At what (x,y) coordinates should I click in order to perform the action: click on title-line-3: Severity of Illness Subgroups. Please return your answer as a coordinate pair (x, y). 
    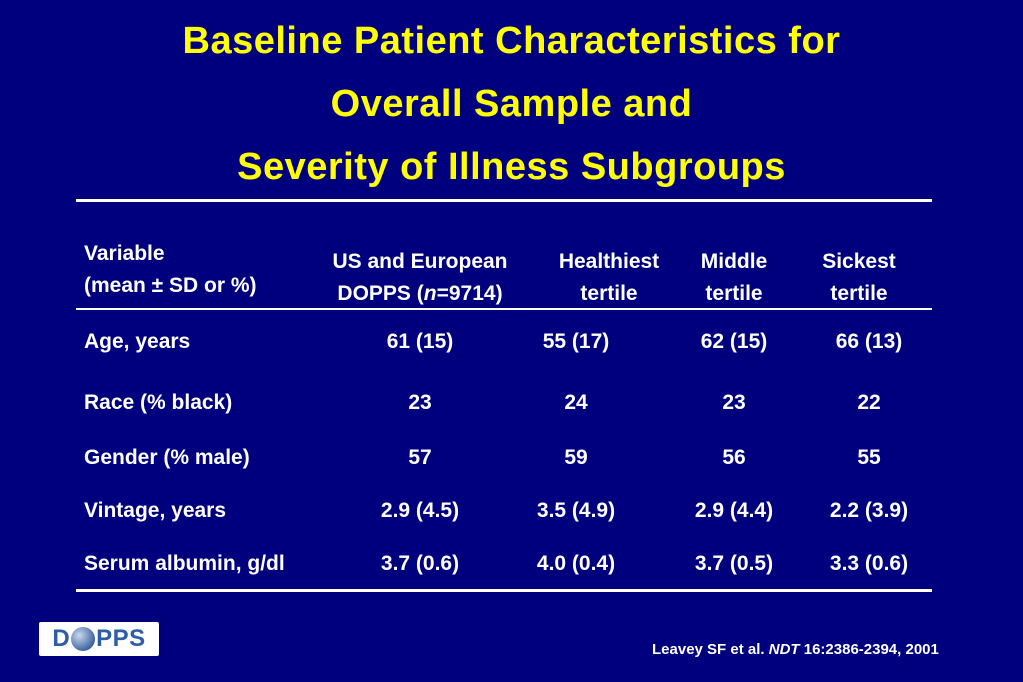
    Looking at the image, I should click on (511, 167).